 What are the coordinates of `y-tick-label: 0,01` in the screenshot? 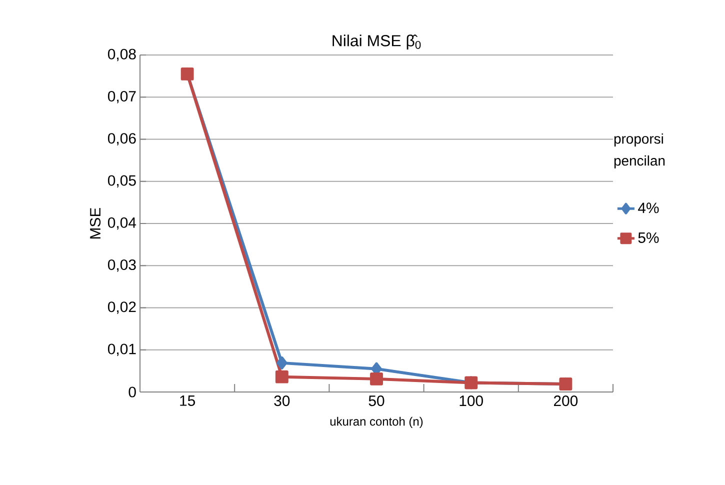 It's located at (122, 350).